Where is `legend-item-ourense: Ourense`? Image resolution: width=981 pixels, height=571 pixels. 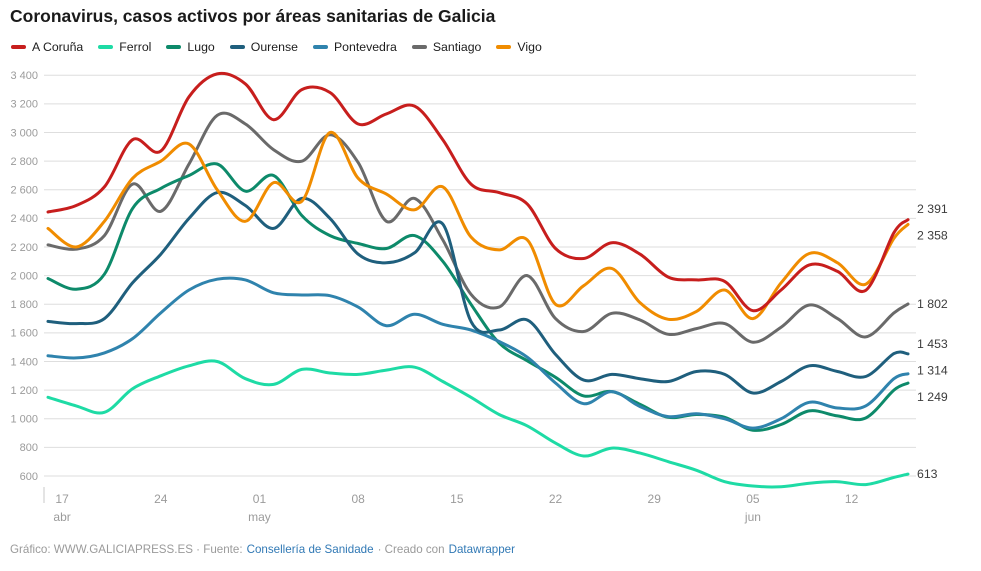 legend-item-ourense: Ourense is located at coordinates (263, 47).